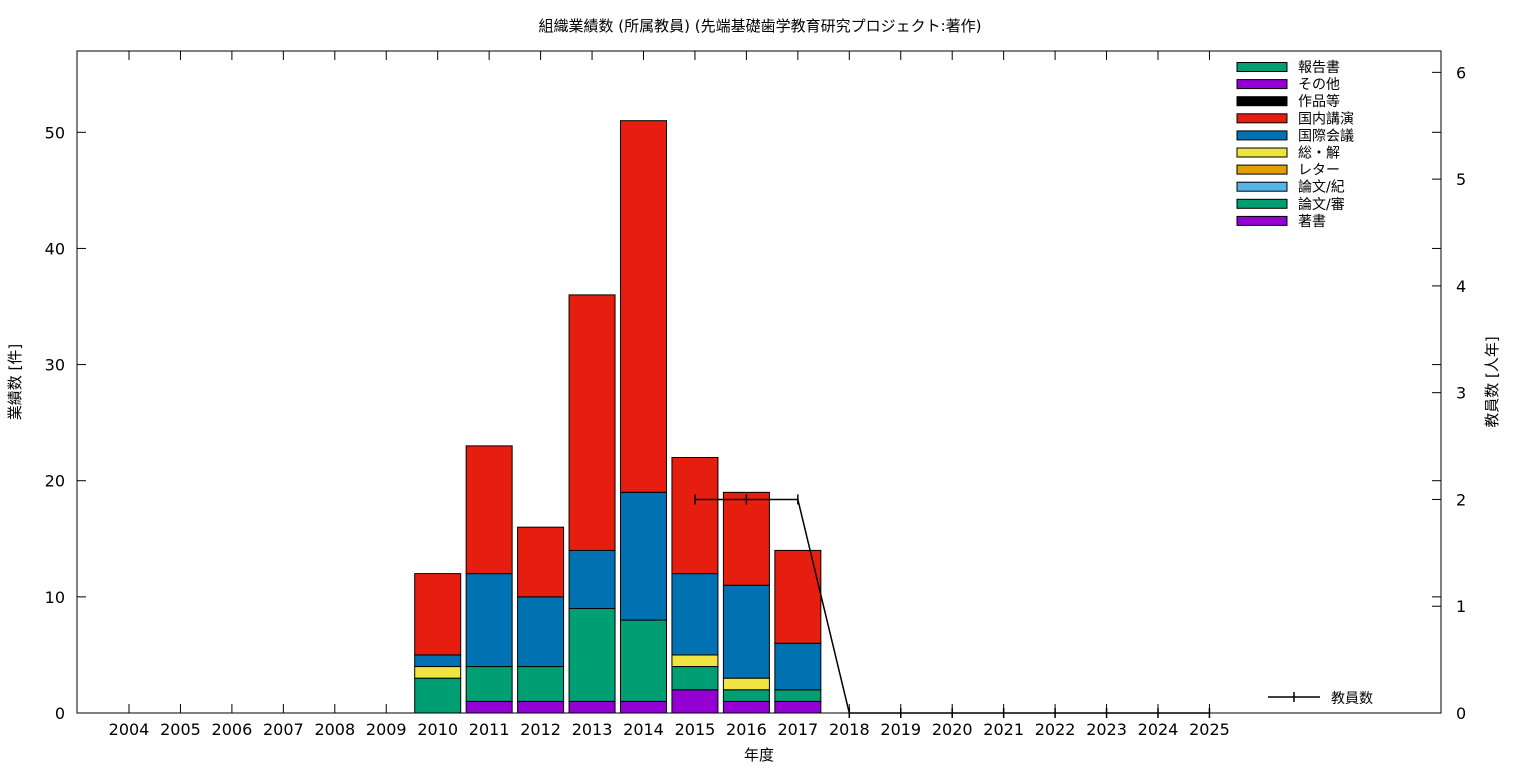  What do you see at coordinates (695, 729) in the screenshot?
I see `x-tick-label: 2015` at bounding box center [695, 729].